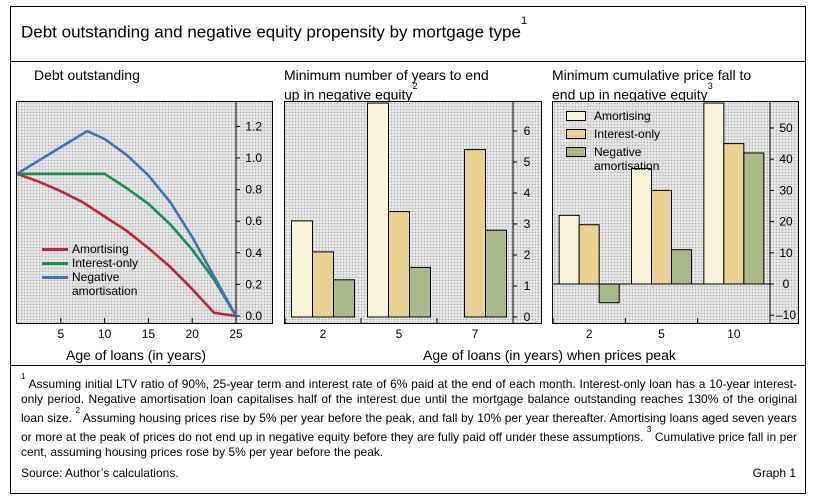 This screenshot has height=500, width=814. What do you see at coordinates (149, 334) in the screenshot?
I see `debt-x-tick-label: 15` at bounding box center [149, 334].